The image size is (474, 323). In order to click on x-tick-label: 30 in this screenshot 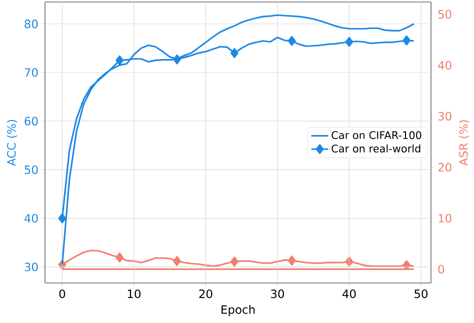, I will do `click(277, 294)`.